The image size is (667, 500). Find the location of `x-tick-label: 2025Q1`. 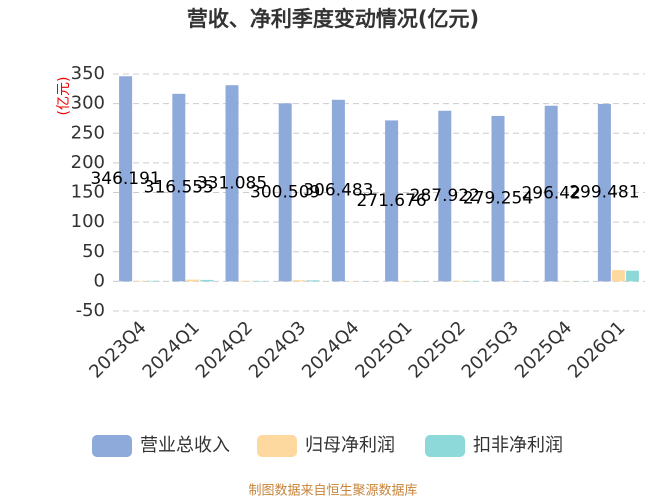

x-tick-label: 2025Q1 is located at coordinates (383, 349).